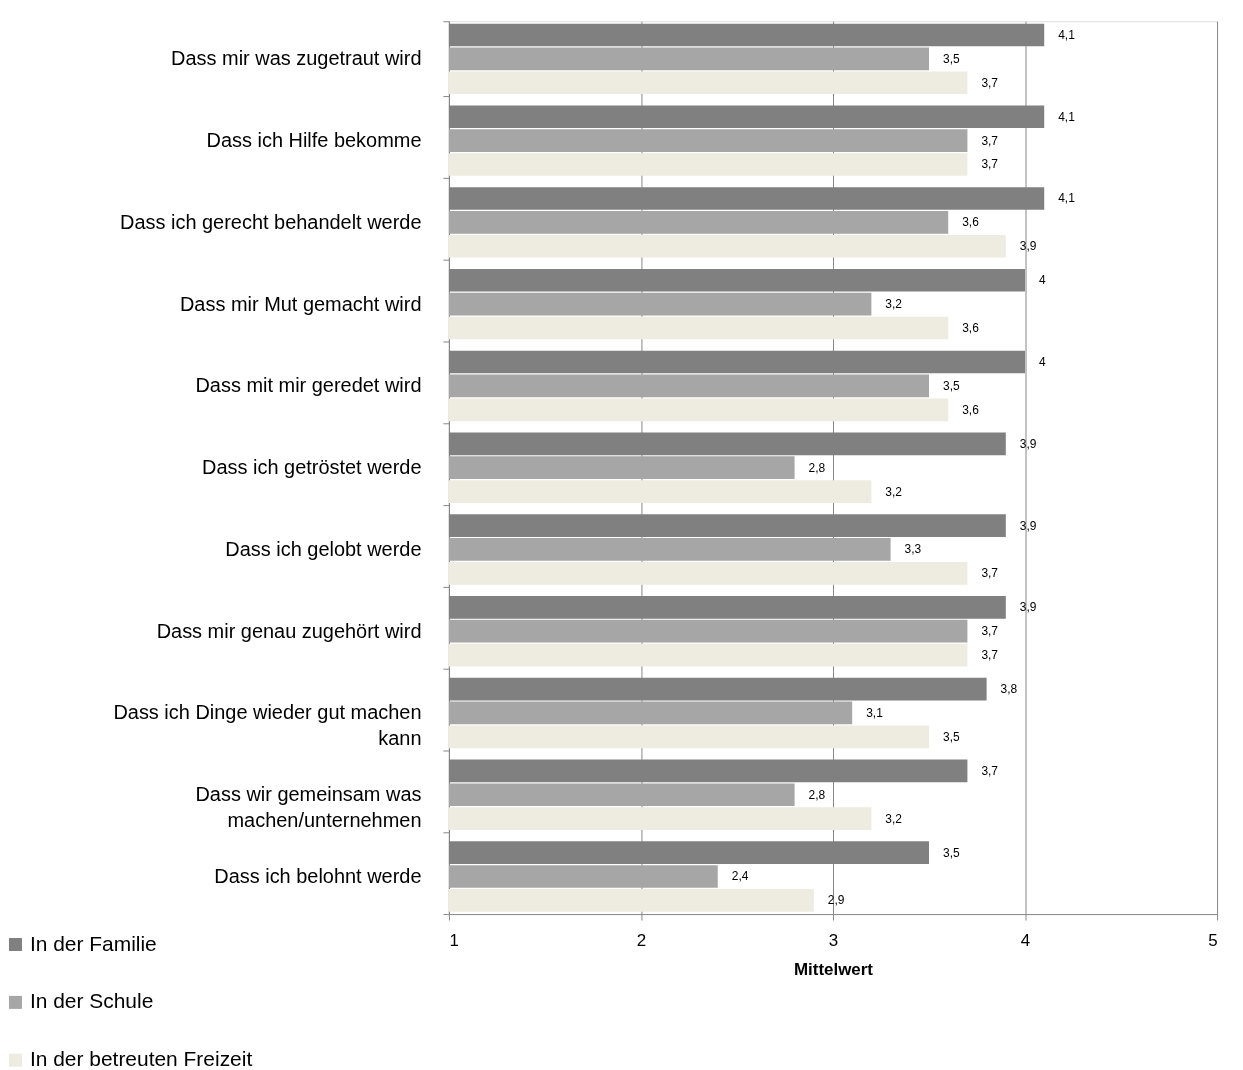 This screenshot has width=1243, height=1070. I want to click on y-tick-label: Dass mir Mut gemacht wird, so click(300, 303).